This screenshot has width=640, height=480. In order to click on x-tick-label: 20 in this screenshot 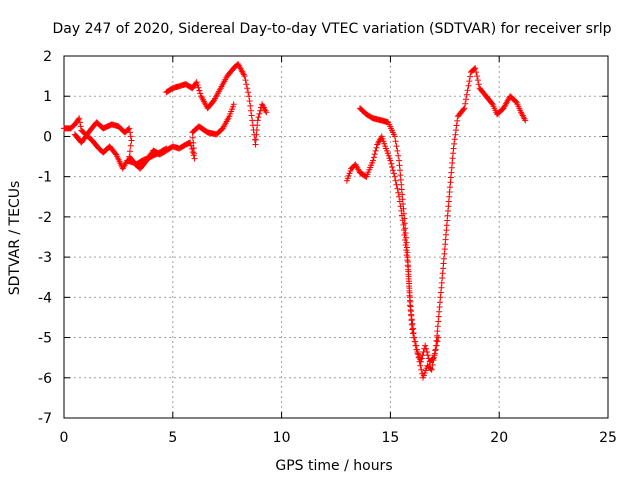, I will do `click(499, 438)`.